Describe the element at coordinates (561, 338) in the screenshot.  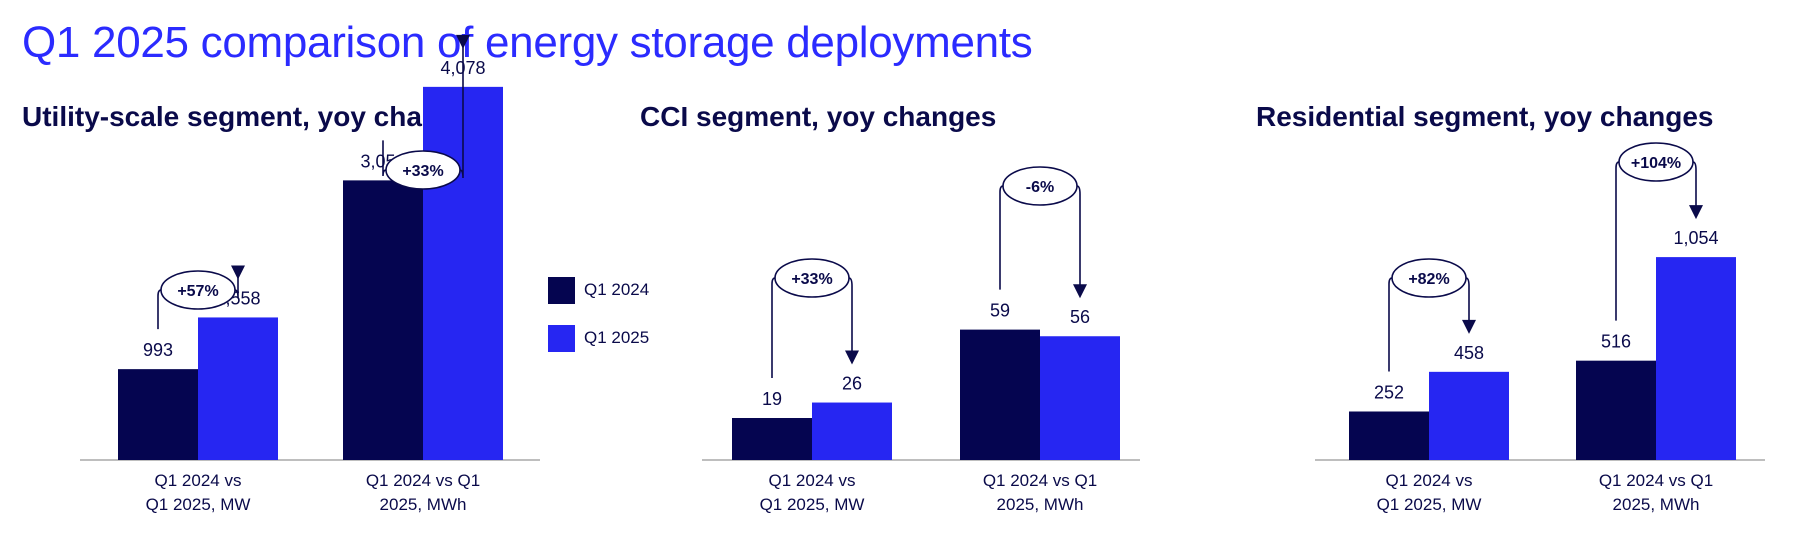
I see `legend-swatch-q1-2025` at that location.